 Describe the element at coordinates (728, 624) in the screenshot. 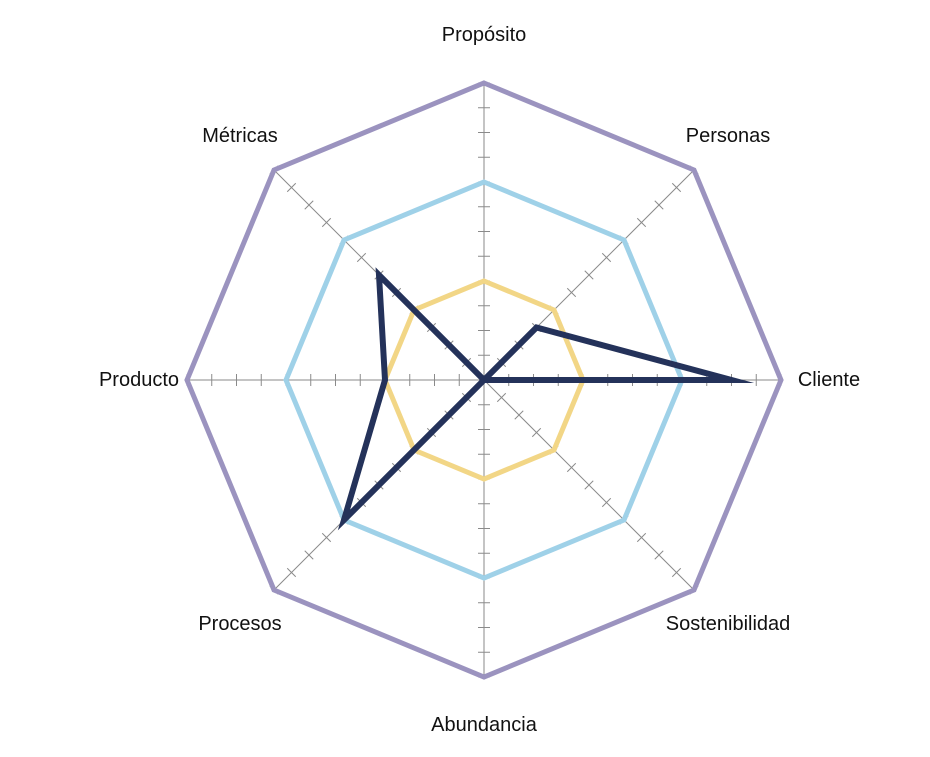

I see `axis-label-sostenibilidad: Sostenibilidad` at that location.